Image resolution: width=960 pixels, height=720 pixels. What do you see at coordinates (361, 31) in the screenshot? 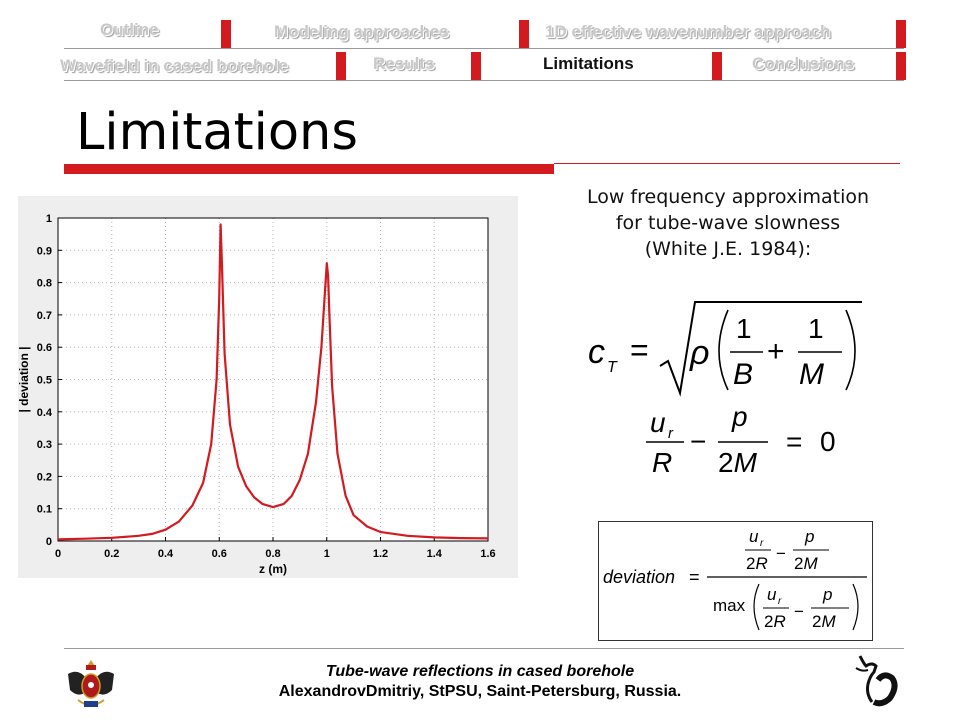
I see `nav-modeling-approaches: Modeling approaches` at bounding box center [361, 31].